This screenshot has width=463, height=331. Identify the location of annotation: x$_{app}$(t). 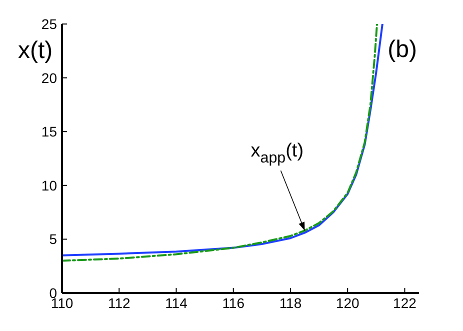
(277, 153).